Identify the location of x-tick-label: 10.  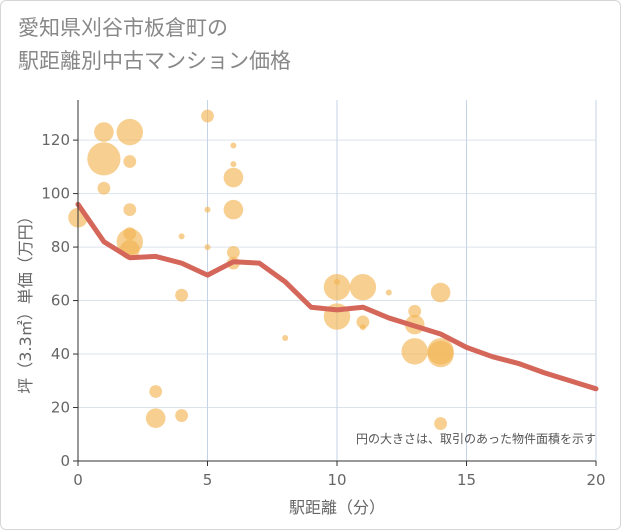
(336, 480).